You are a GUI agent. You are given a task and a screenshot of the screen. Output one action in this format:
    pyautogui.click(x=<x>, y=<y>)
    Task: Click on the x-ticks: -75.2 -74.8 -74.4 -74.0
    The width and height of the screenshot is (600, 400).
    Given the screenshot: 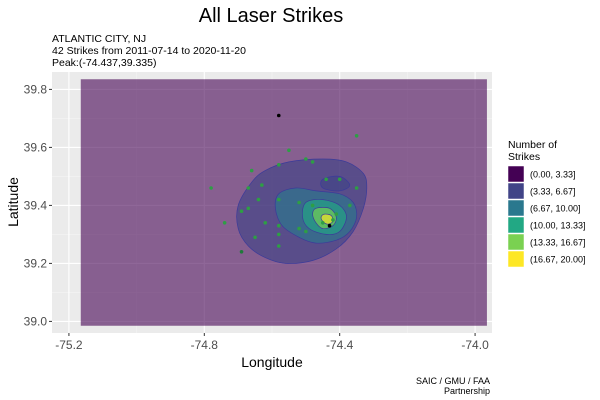 What is the action you would take?
    pyautogui.click(x=272, y=342)
    